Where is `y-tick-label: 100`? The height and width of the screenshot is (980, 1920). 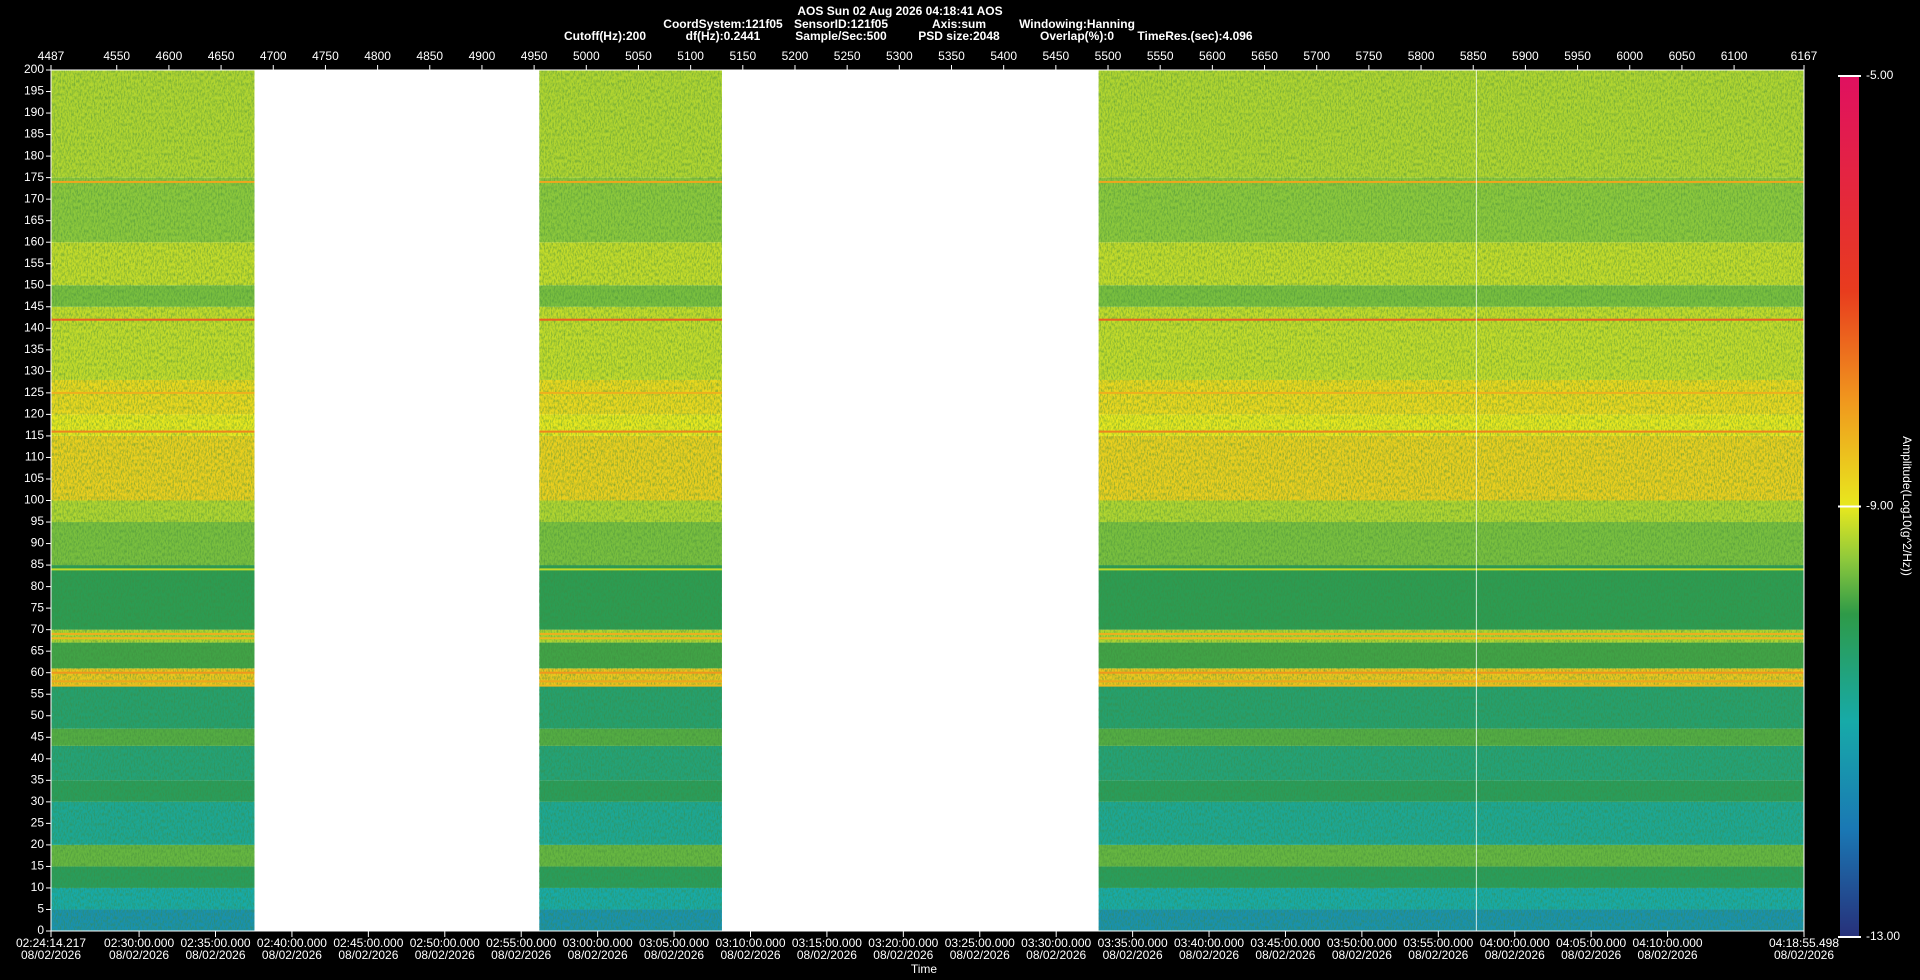 y-tick-label: 100 is located at coordinates (34, 500).